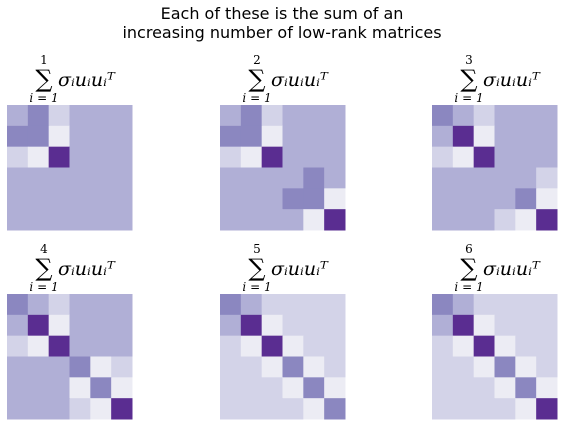 The image size is (564, 426). What do you see at coordinates (256, 79) in the screenshot?
I see `sum-symbol: ∑` at bounding box center [256, 79].